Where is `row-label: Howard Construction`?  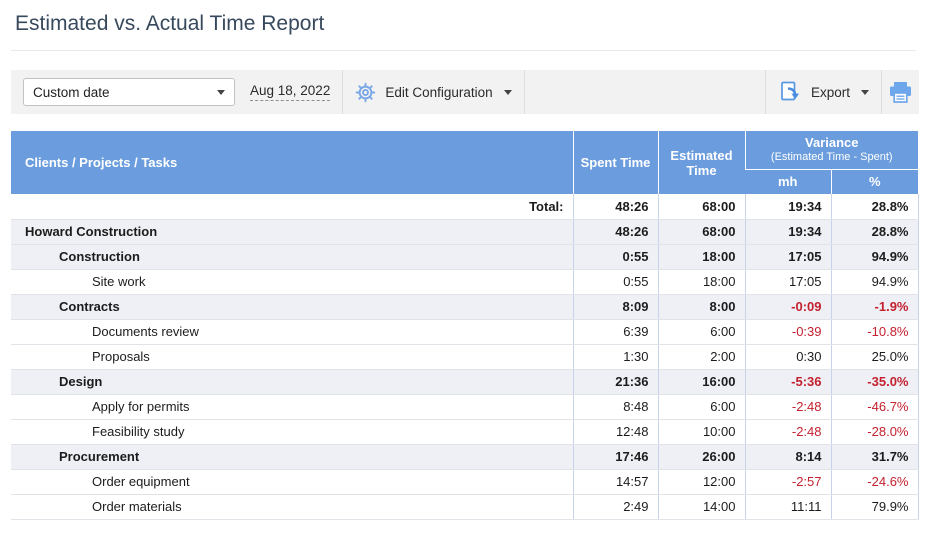 row-label: Howard Construction is located at coordinates (292, 232).